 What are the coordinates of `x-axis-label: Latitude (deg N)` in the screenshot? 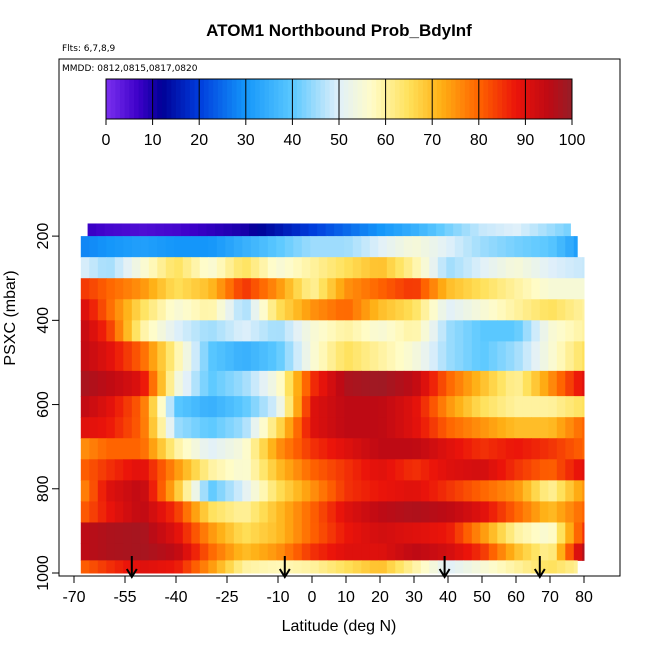 It's located at (339, 626).